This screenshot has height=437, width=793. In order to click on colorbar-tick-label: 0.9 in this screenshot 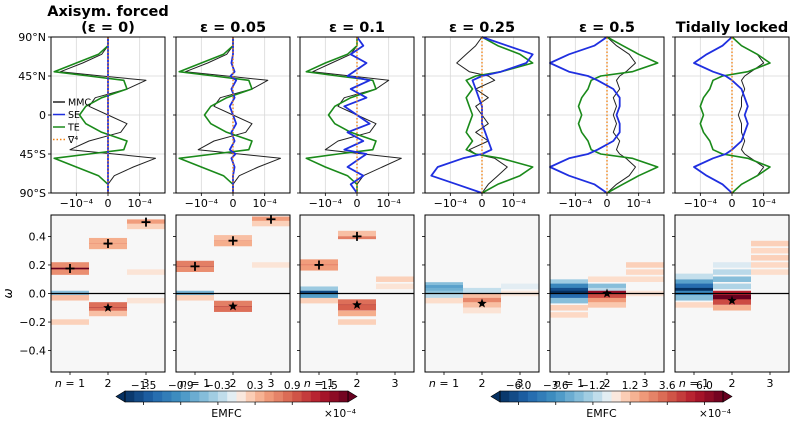, I will do `click(292, 386)`.